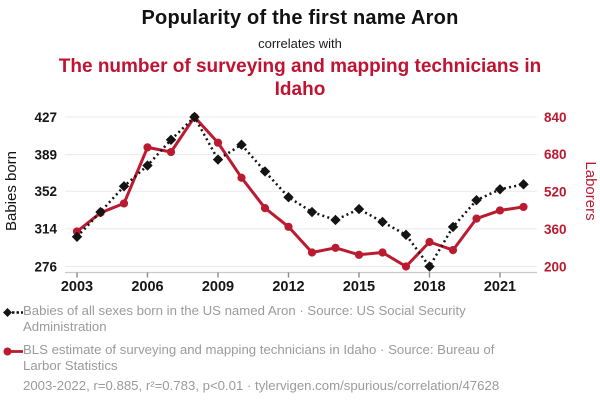  What do you see at coordinates (45, 117) in the screenshot?
I see `svg-text: 427` at bounding box center [45, 117].